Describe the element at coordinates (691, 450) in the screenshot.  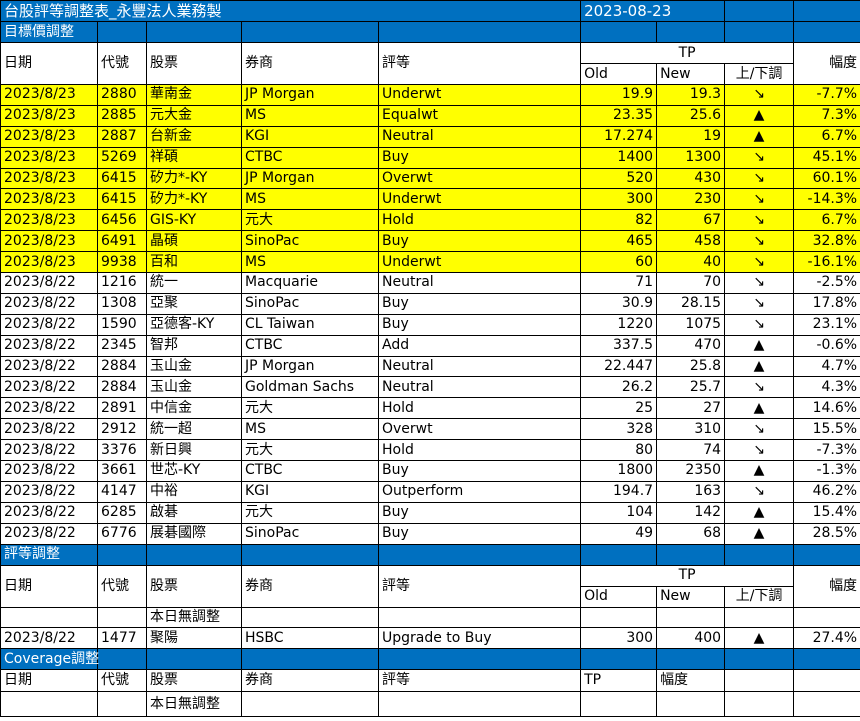
I see `cell-new-tp: 74` at that location.